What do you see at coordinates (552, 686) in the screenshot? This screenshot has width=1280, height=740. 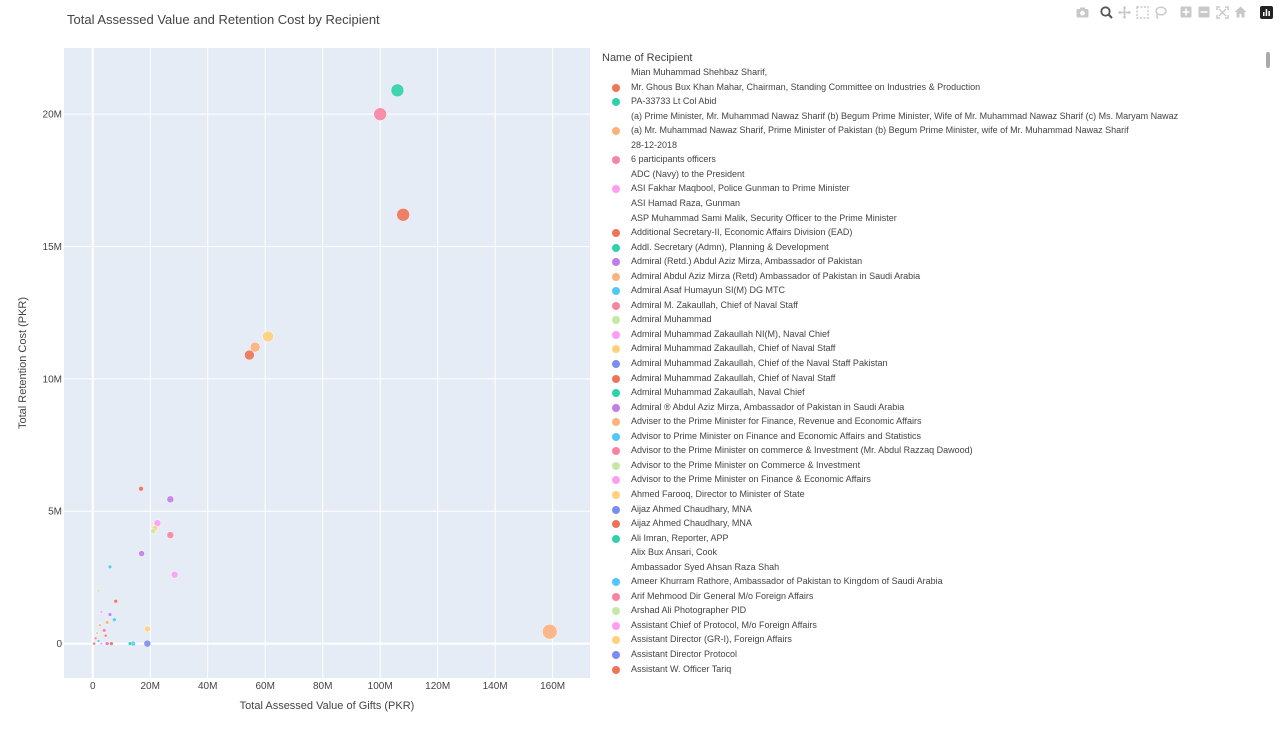 I see `x-tick-label: 160M` at bounding box center [552, 686].